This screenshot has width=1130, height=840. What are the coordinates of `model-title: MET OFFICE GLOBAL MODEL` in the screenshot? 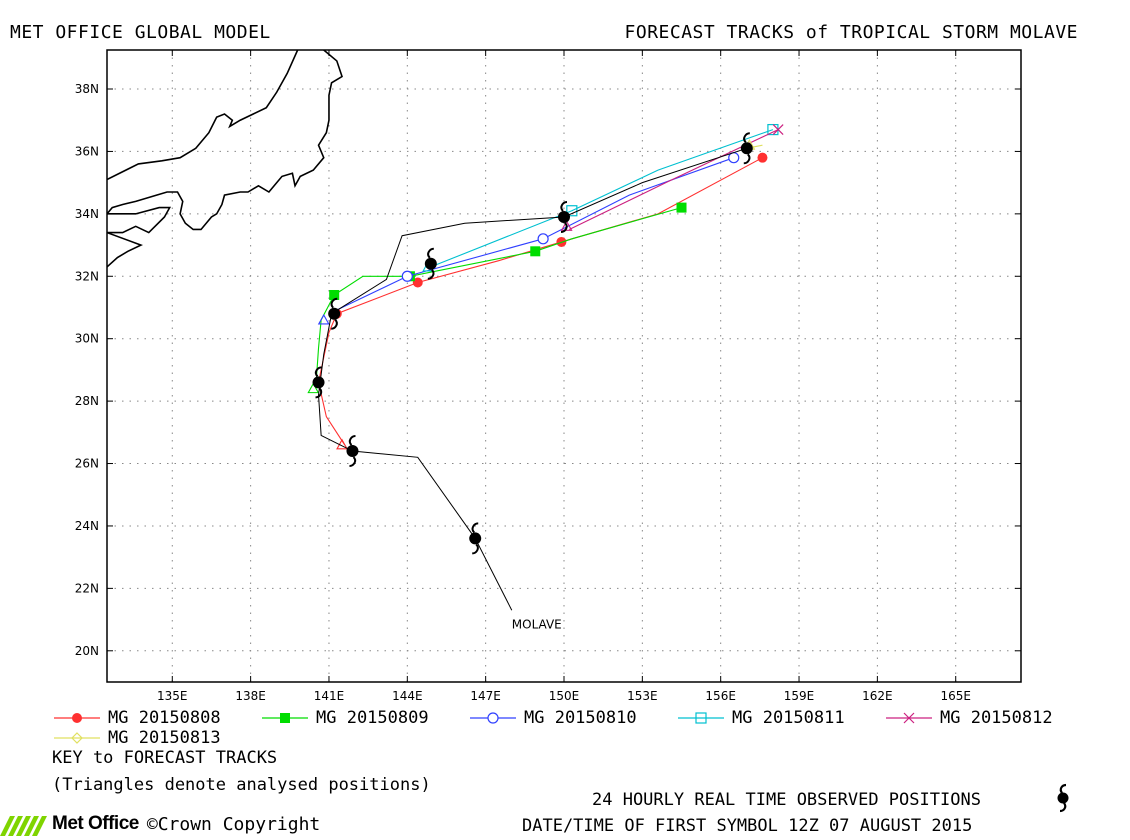 It's located at (140, 32).